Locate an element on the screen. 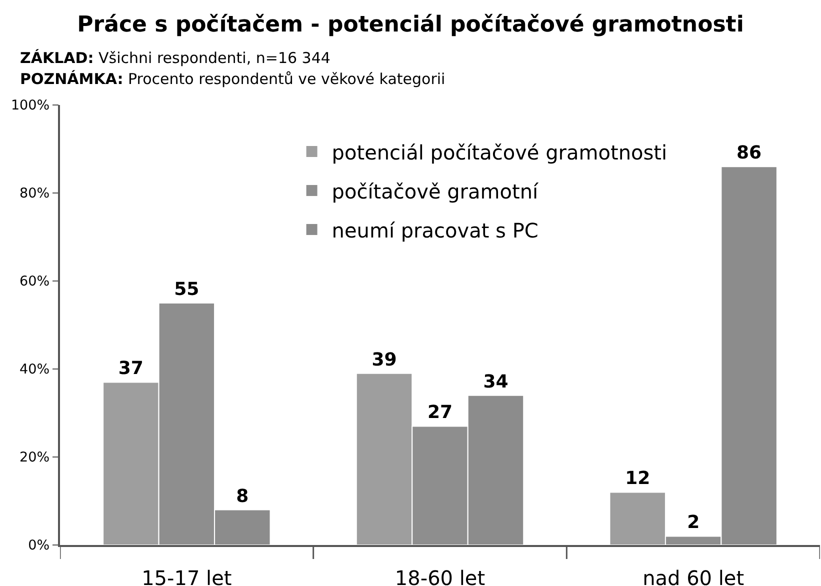  data-label: 37 is located at coordinates (131, 369).